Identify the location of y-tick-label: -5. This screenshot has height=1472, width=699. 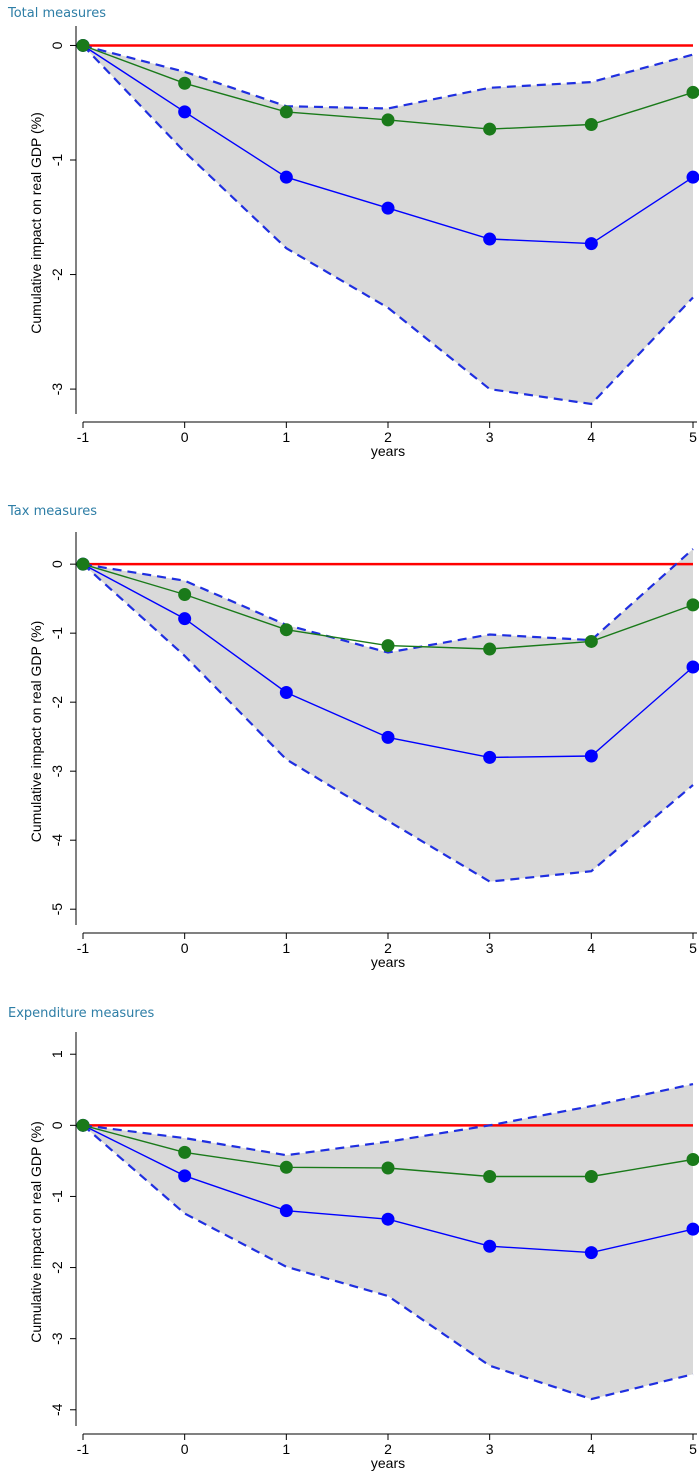
(57, 909).